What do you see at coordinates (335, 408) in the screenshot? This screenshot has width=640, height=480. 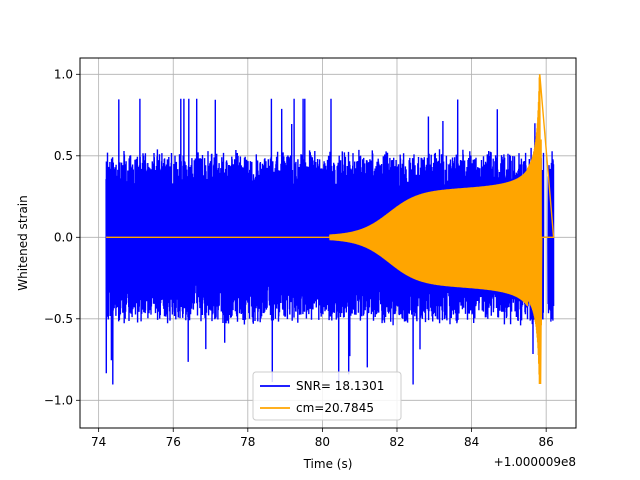 I see `legend-label-cm: cm=20.7845` at bounding box center [335, 408].